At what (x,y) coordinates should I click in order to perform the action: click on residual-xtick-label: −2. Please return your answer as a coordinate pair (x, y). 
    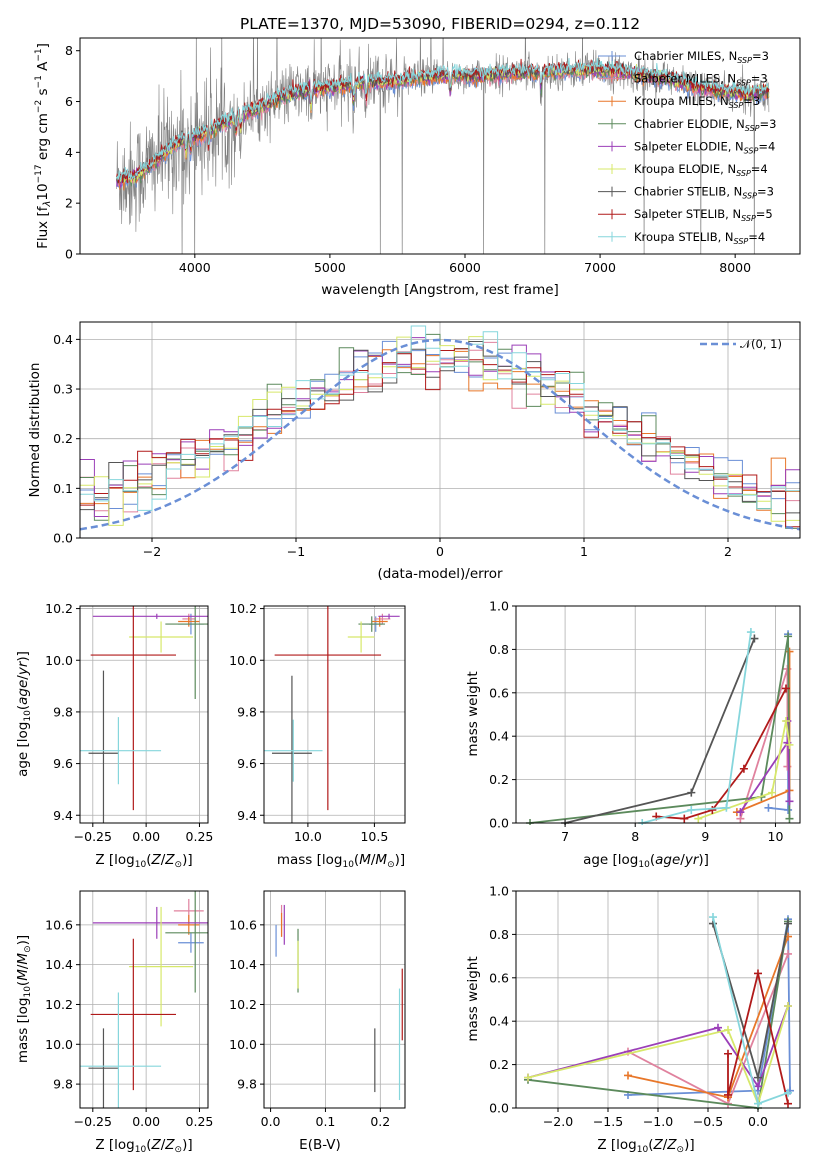
    Looking at the image, I should click on (152, 551).